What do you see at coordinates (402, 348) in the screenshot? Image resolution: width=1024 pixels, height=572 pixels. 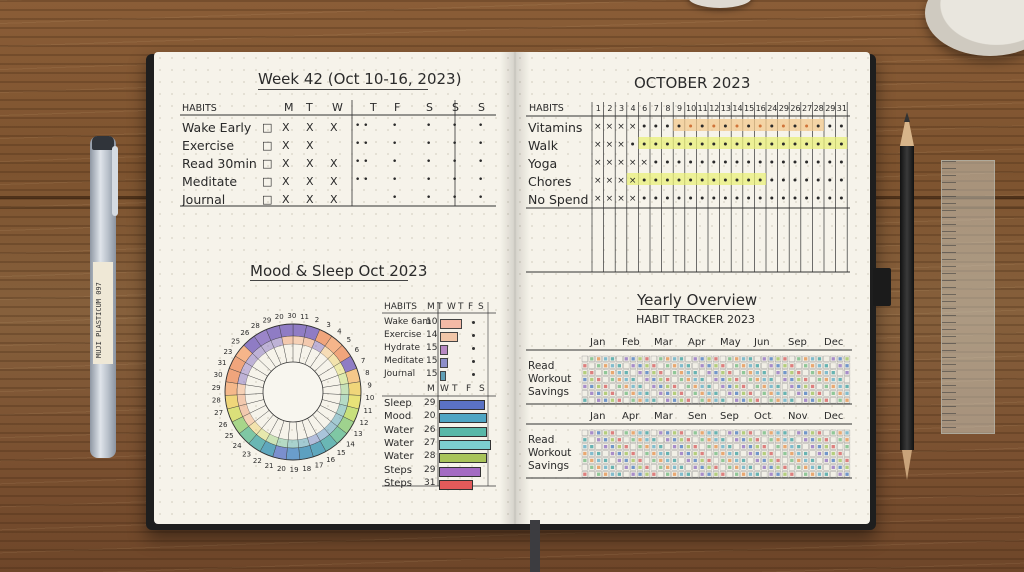 I see `habit-table-label: Hydrate` at bounding box center [402, 348].